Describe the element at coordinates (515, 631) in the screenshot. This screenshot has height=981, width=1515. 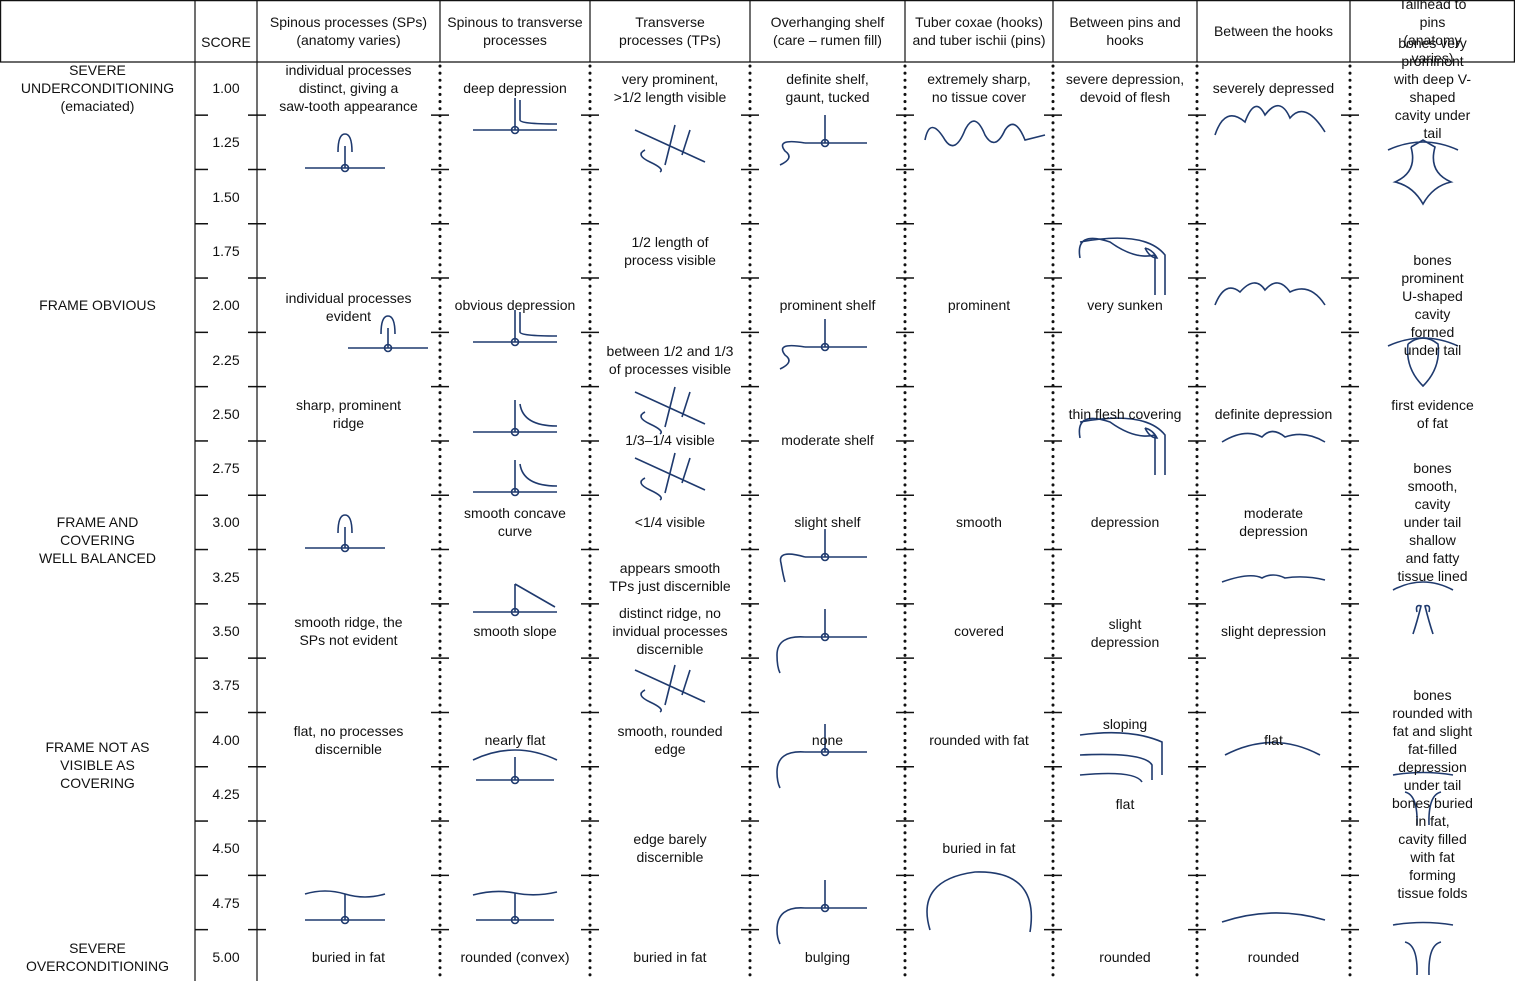
I see `description: smooth slope` at that location.